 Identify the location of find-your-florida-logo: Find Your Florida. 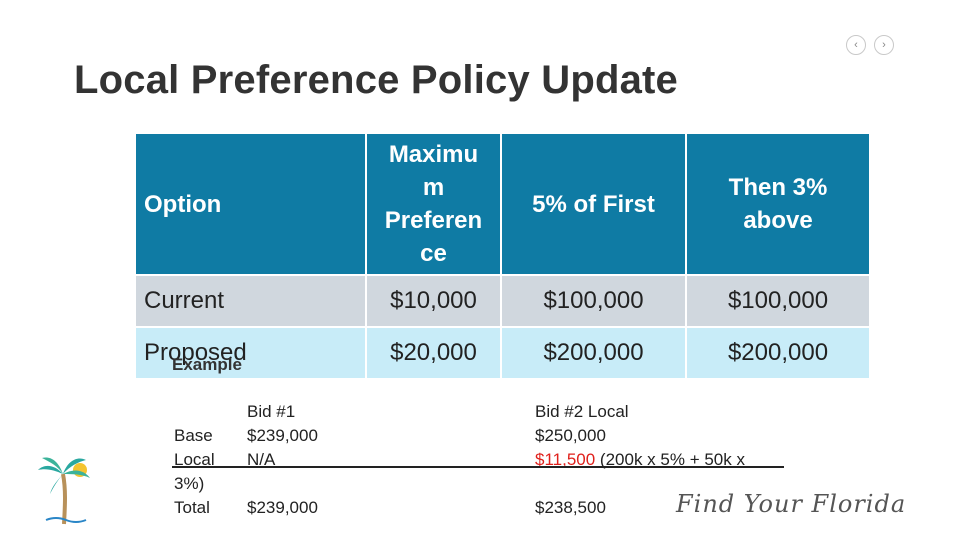
(791, 504).